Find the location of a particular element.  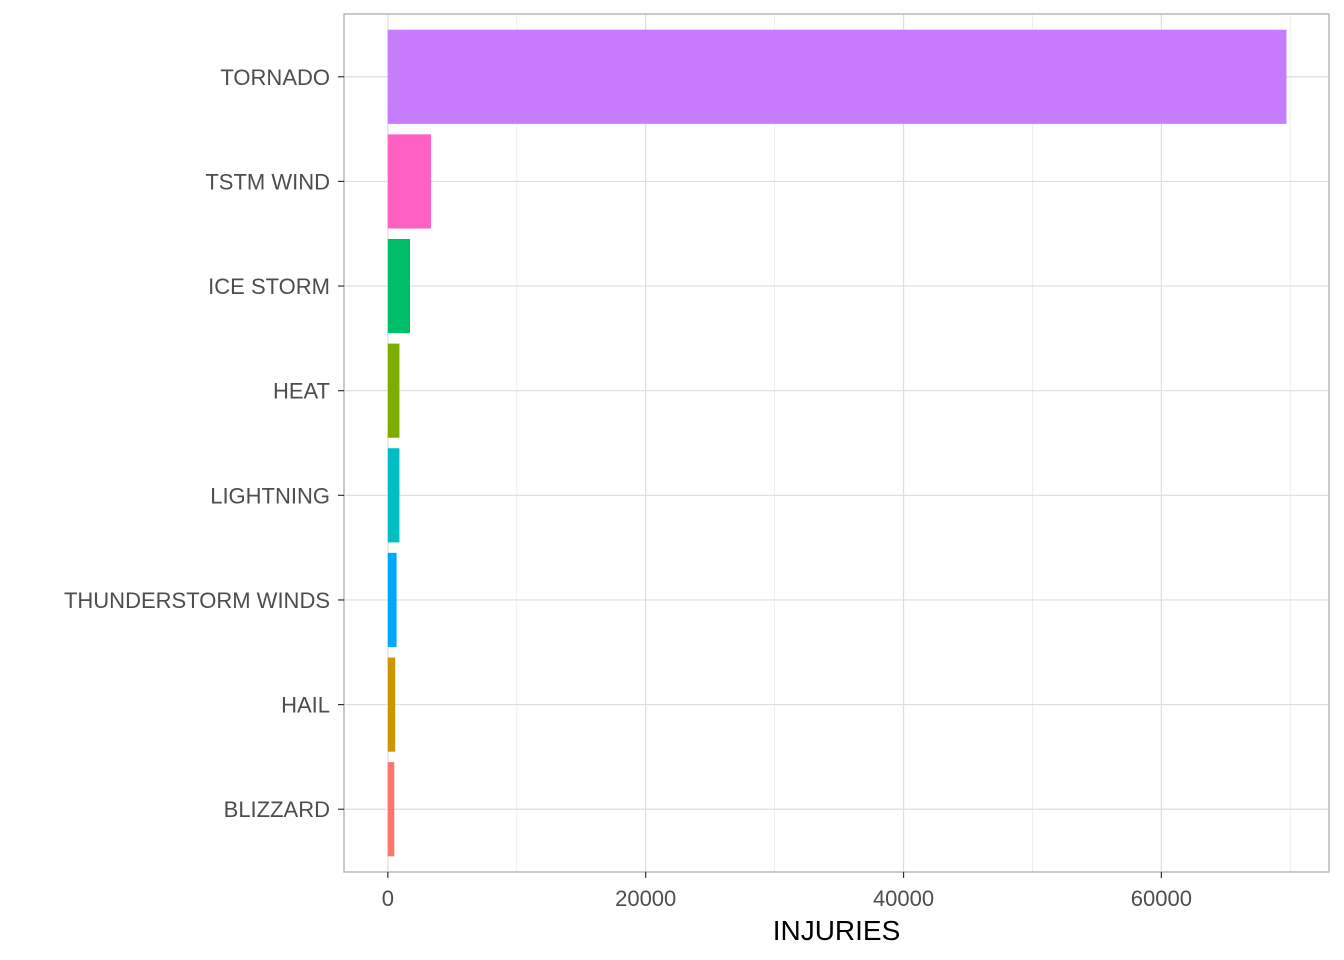

bar-thunderstorm-winds is located at coordinates (392, 600).